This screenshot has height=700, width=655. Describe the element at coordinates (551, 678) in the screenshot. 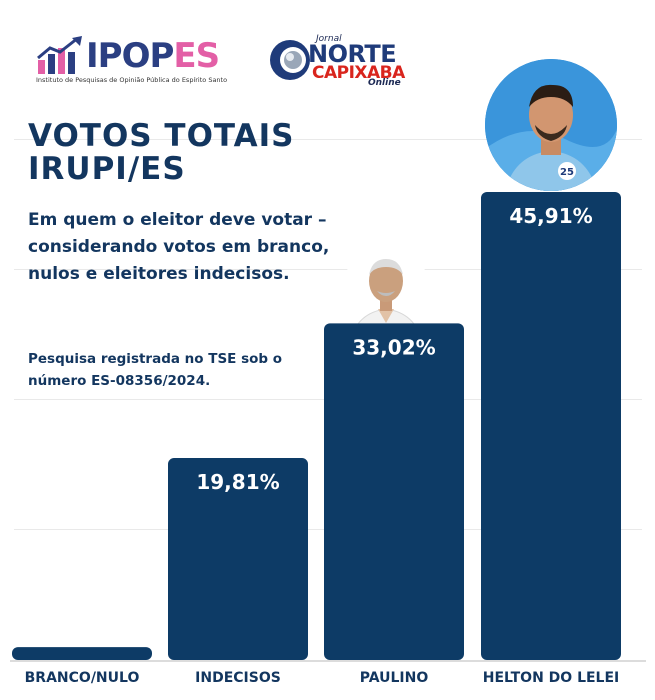

I see `category-label-helton-do-lelei: HELTON DO LELEI` at that location.